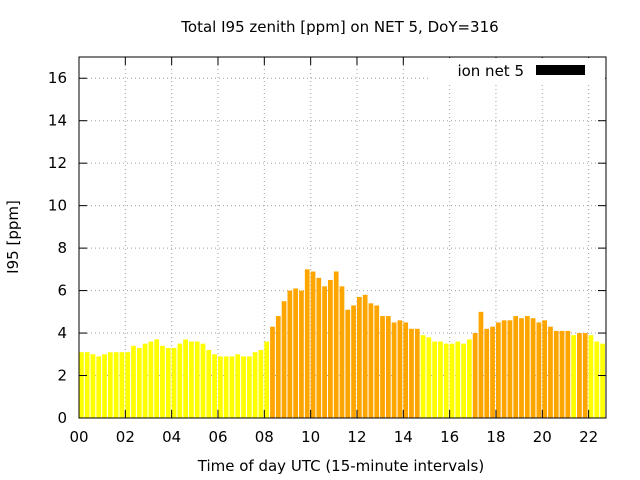 The image size is (640, 480). What do you see at coordinates (171, 437) in the screenshot?
I see `x-tick-label: 04` at bounding box center [171, 437].